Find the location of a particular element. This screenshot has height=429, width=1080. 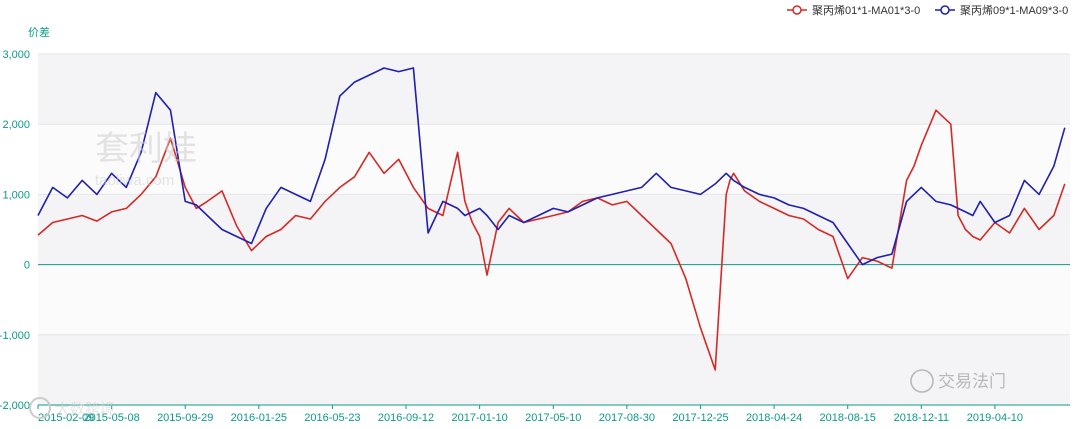

watermark-bottom-right-text: 交易法门 is located at coordinates (972, 381).